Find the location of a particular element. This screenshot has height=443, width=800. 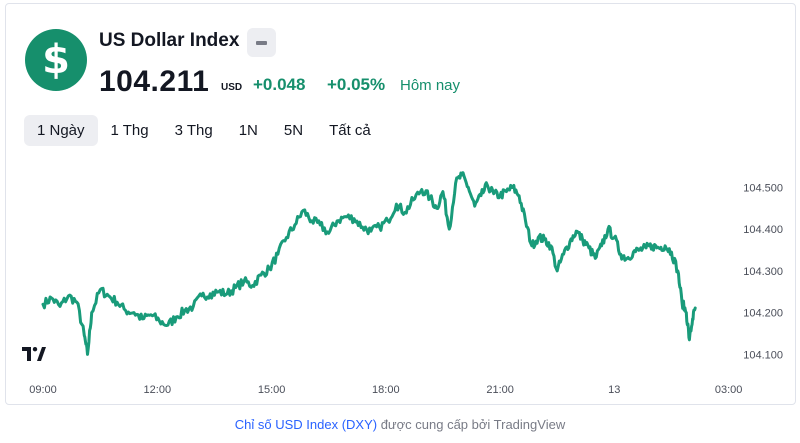

range-tab-1y: 1N is located at coordinates (248, 130).